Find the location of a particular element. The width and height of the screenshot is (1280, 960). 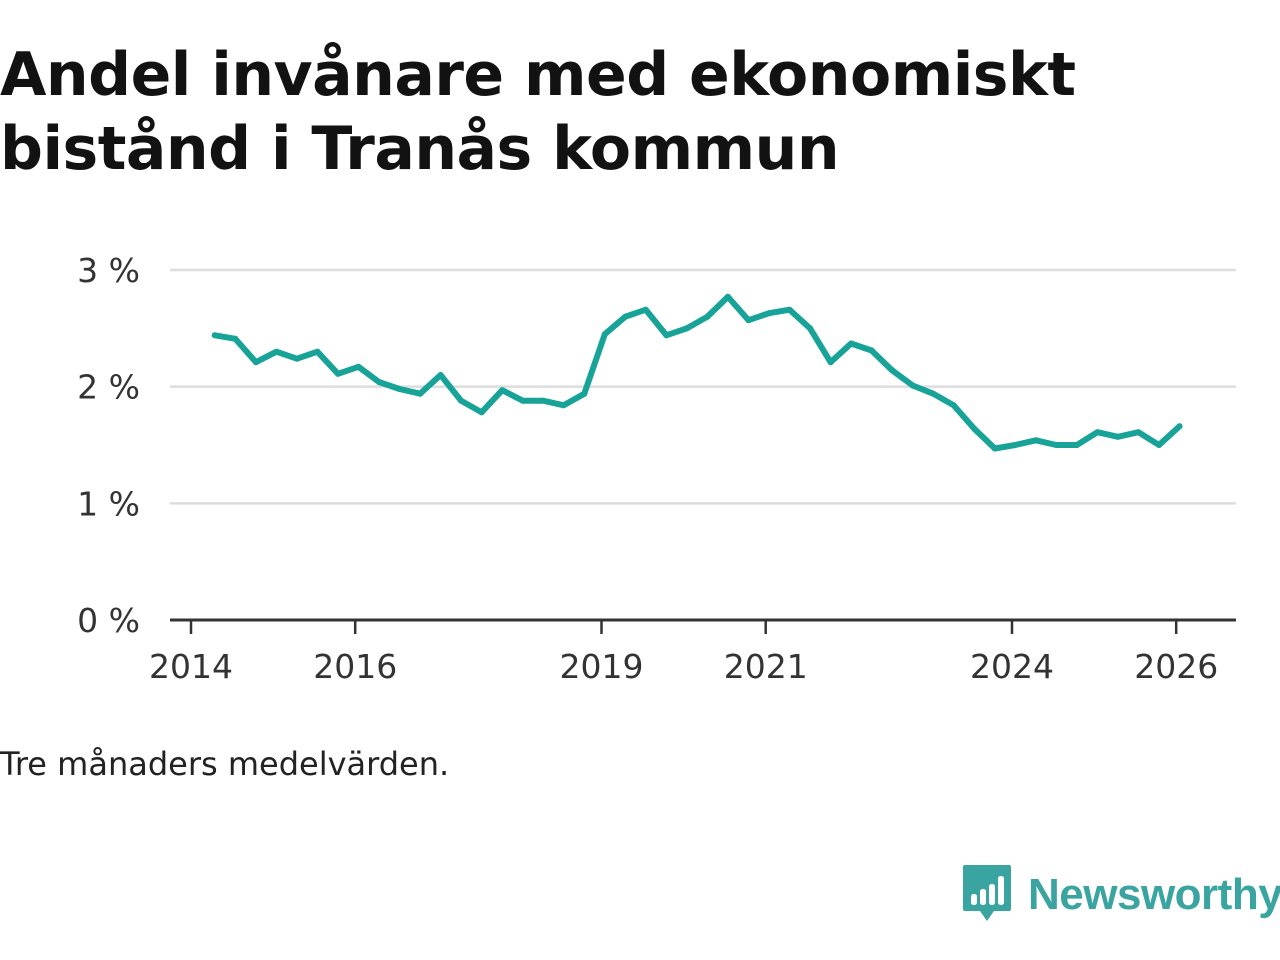

y-tick-label: 1 % is located at coordinates (108, 503).